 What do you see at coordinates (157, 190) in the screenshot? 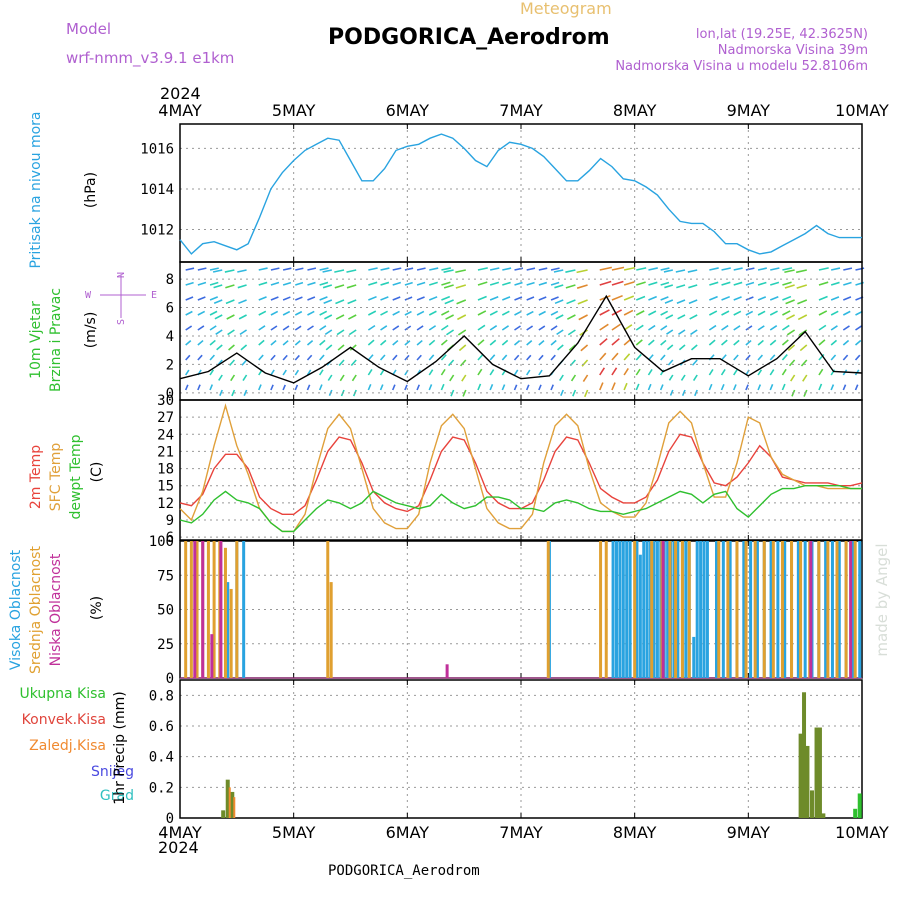
I see `y-tick-label: 1014` at bounding box center [157, 190].